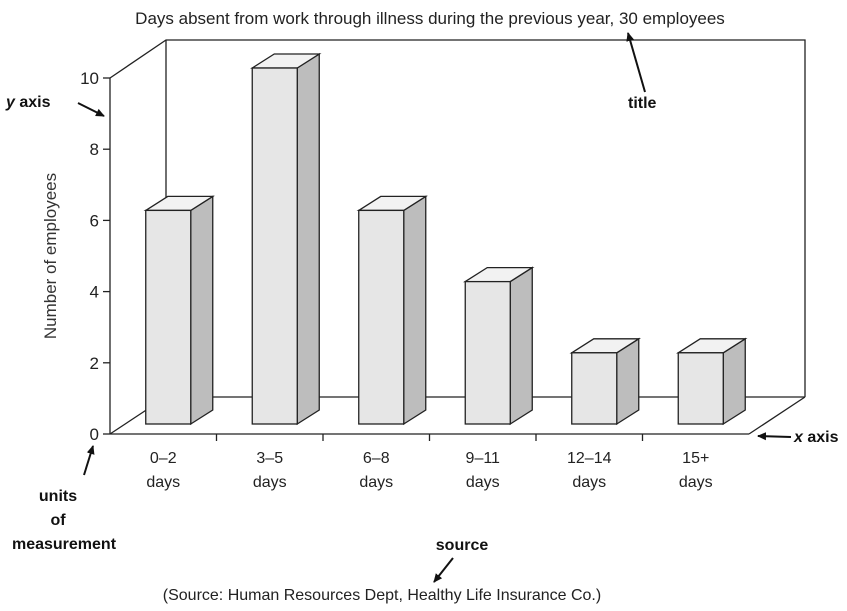  What do you see at coordinates (58, 496) in the screenshot?
I see `units-label-line-1: units` at bounding box center [58, 496].